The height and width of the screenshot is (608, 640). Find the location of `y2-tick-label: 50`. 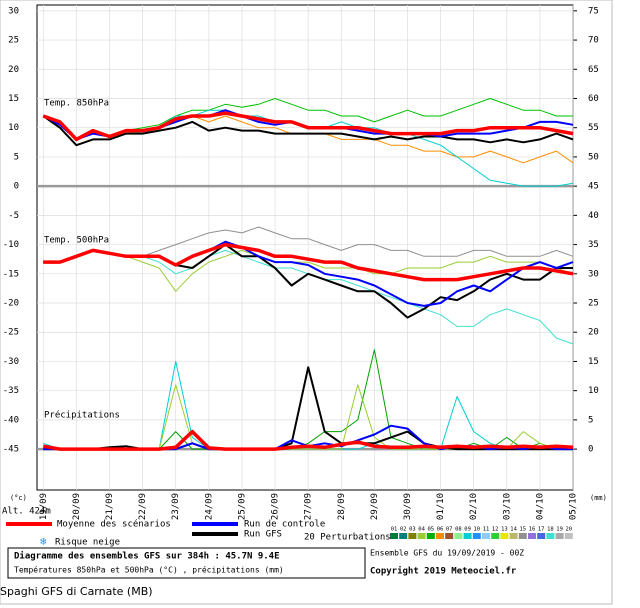

y2-tick-label: 50 is located at coordinates (593, 157).